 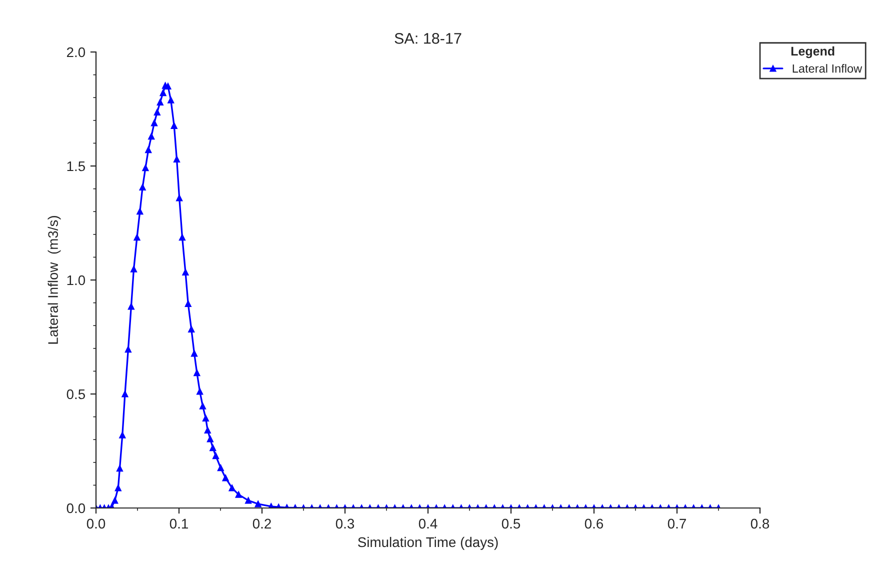 What do you see at coordinates (827, 68) in the screenshot?
I see `legend-label: Lateral Inflow` at bounding box center [827, 68].